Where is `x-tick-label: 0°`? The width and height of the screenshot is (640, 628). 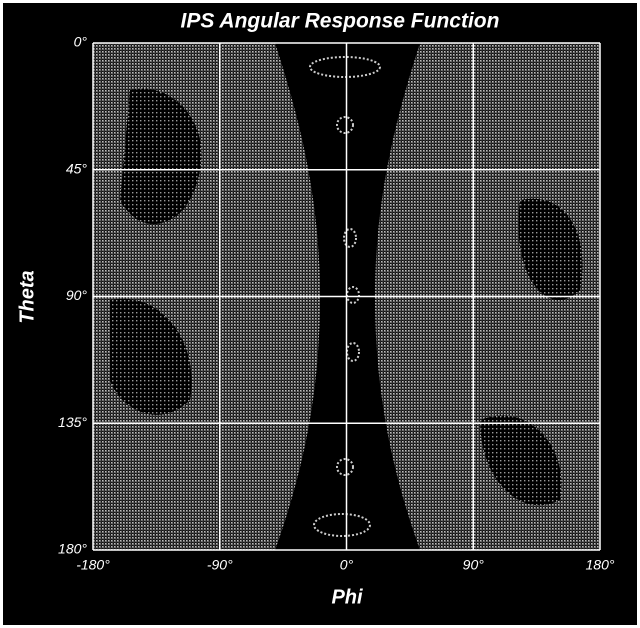
x-tick-label: 0° is located at coordinates (347, 565).